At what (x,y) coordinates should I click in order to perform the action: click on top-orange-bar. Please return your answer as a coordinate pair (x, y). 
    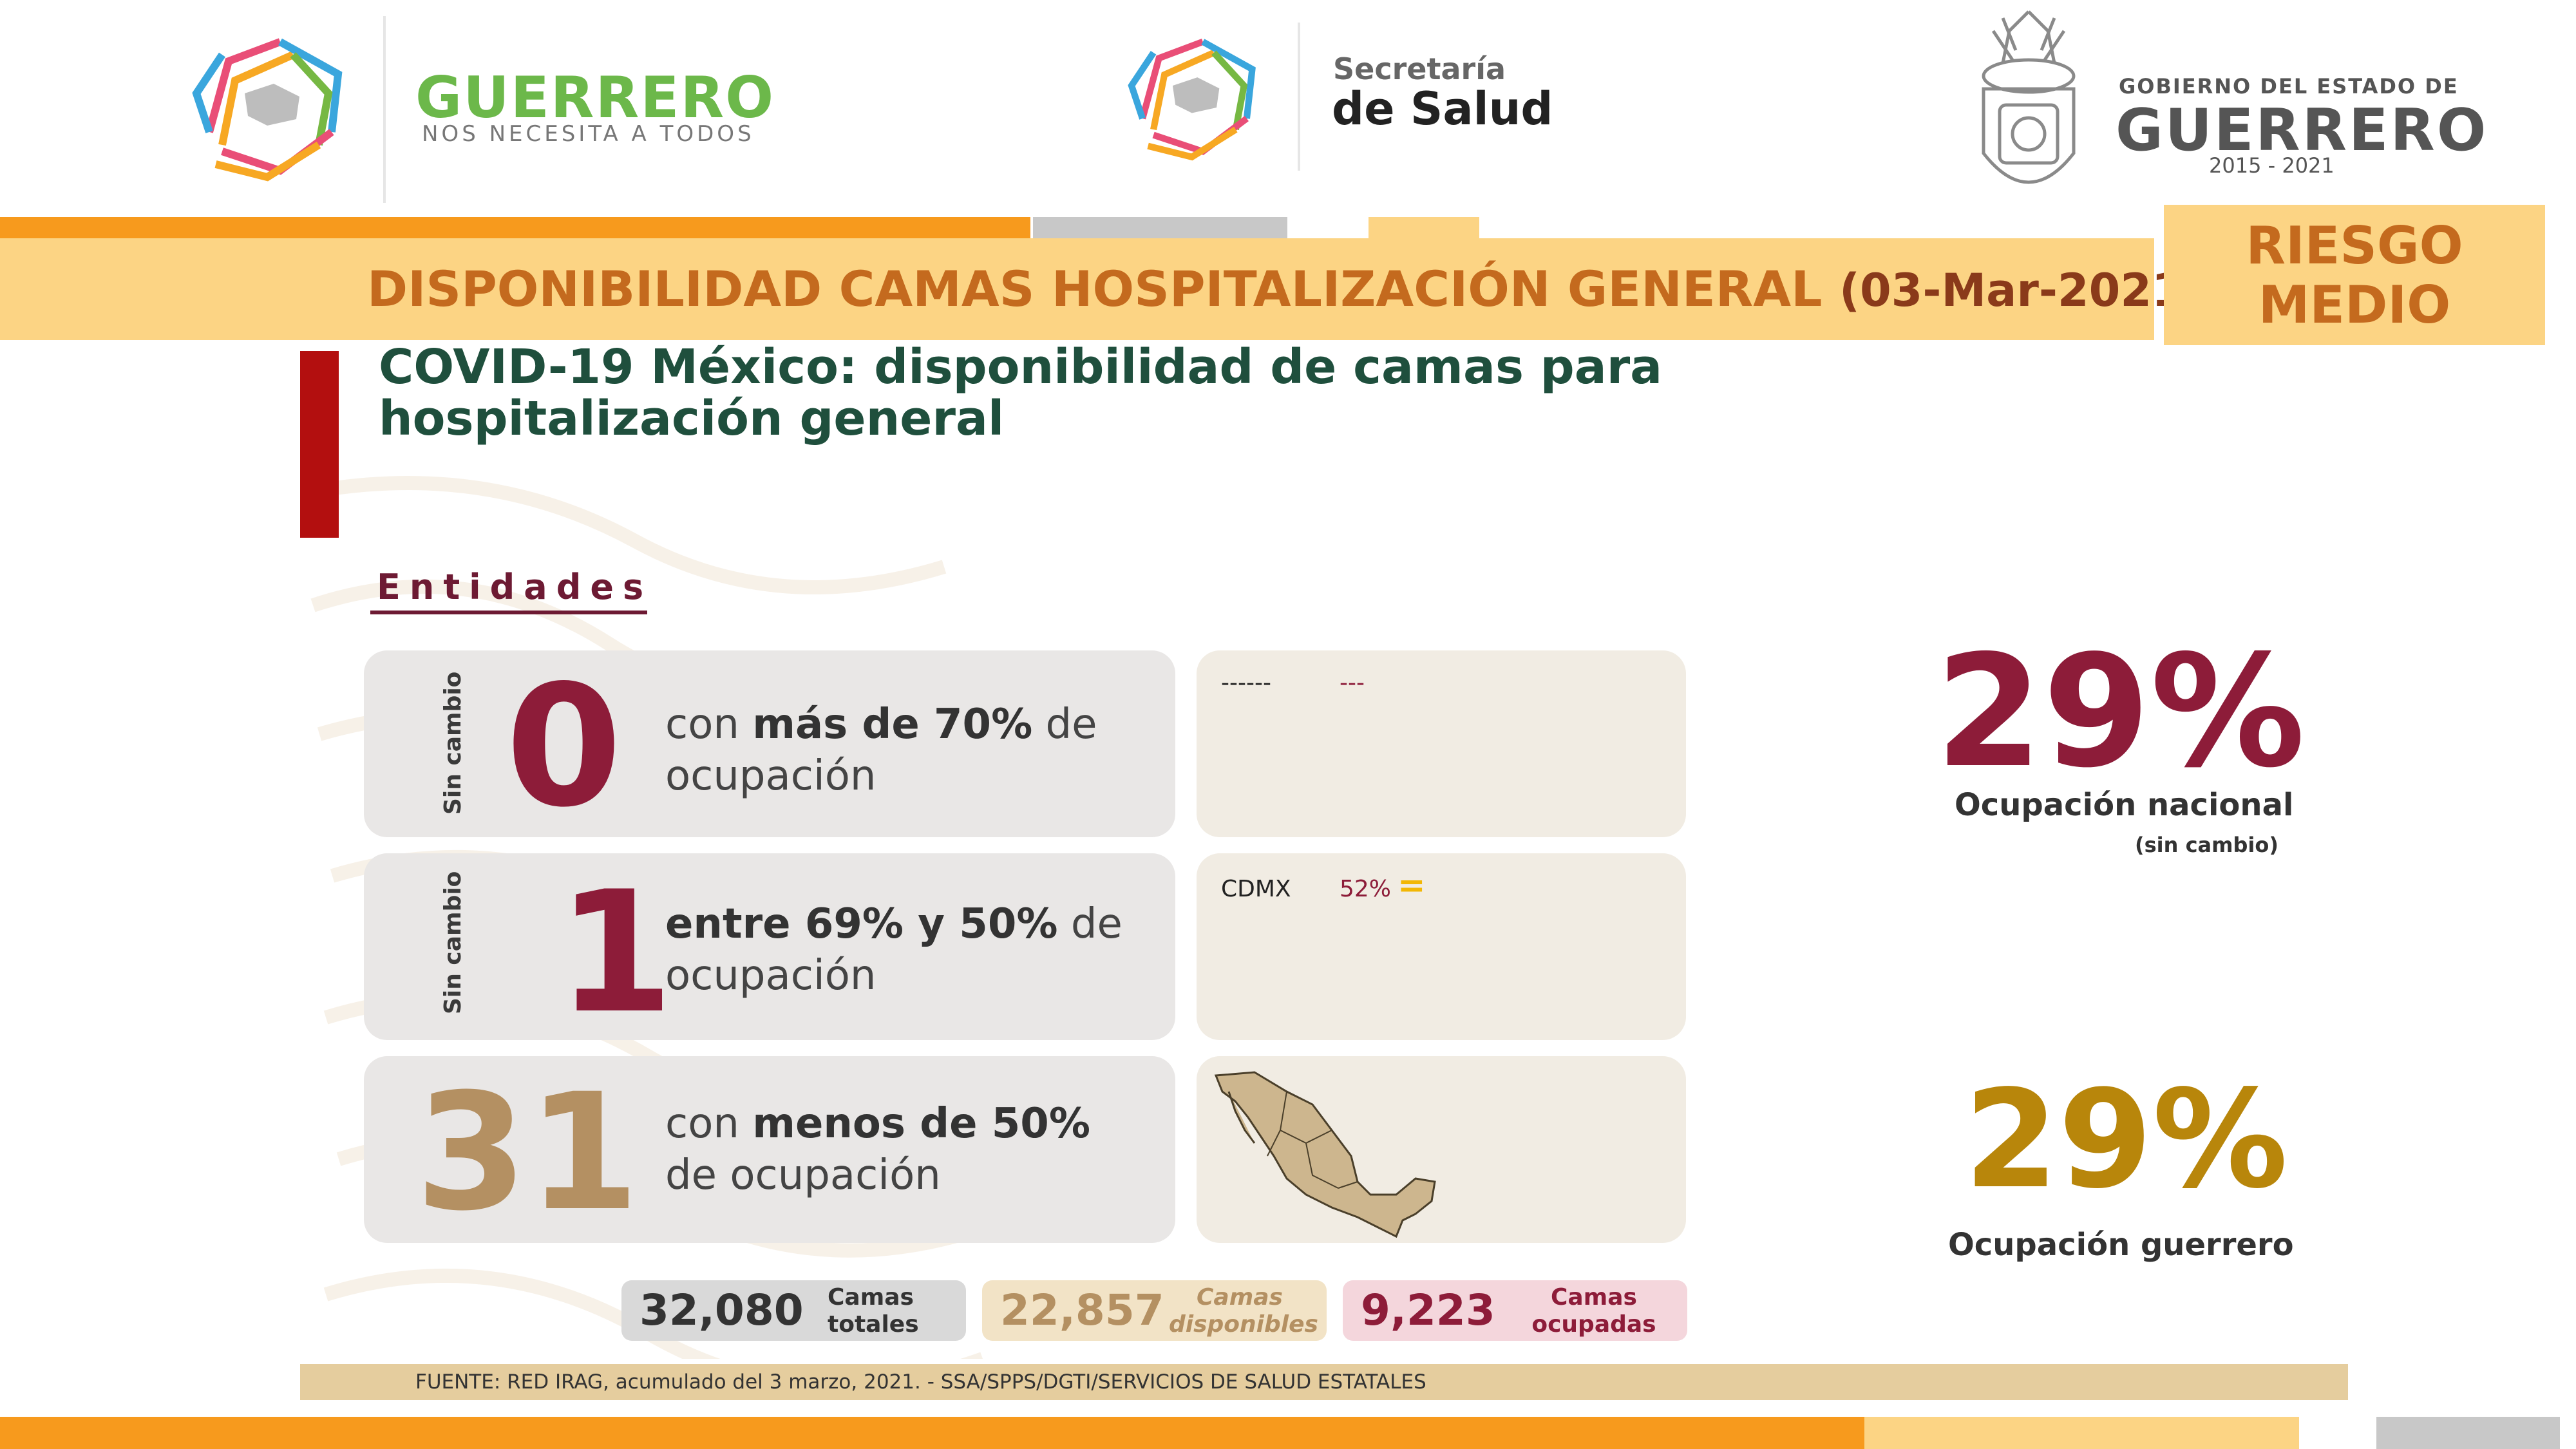
    Looking at the image, I should click on (515, 228).